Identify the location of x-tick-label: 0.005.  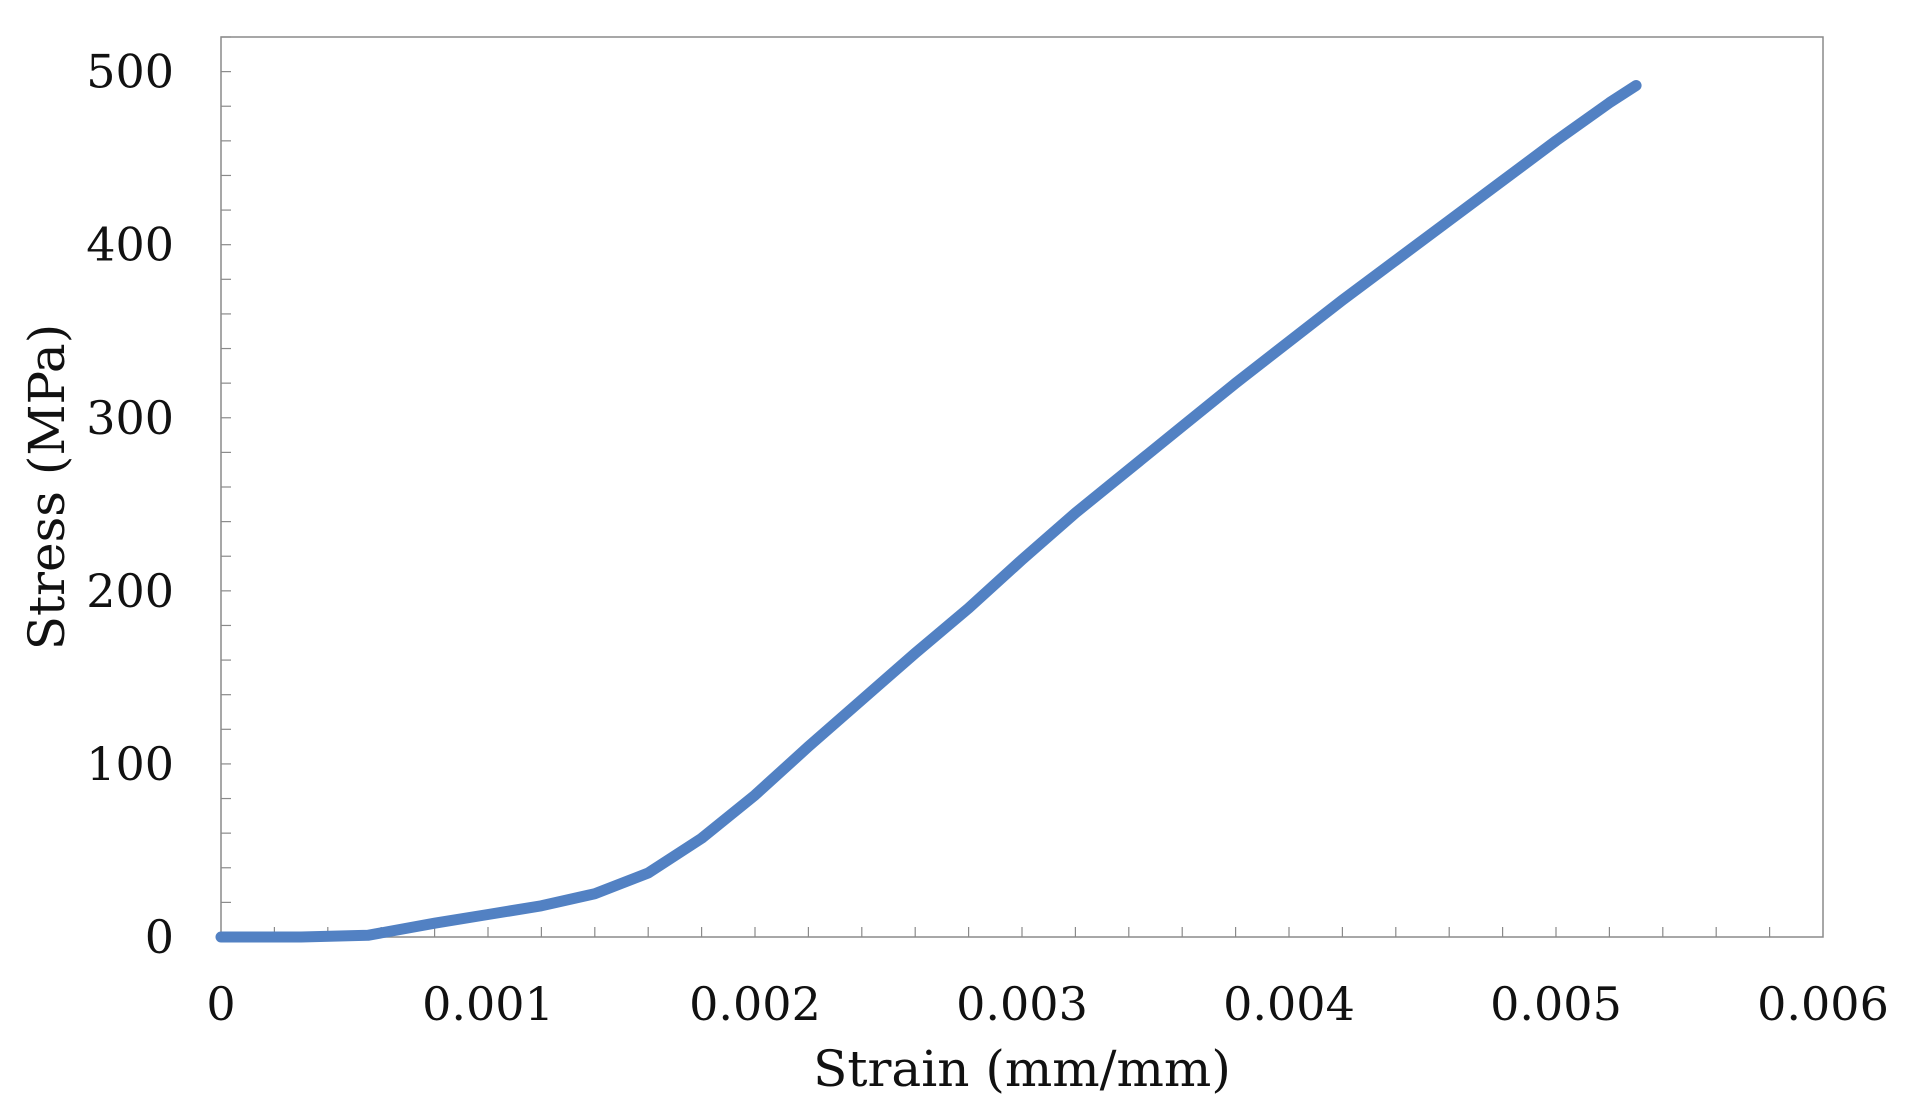
(1556, 1004).